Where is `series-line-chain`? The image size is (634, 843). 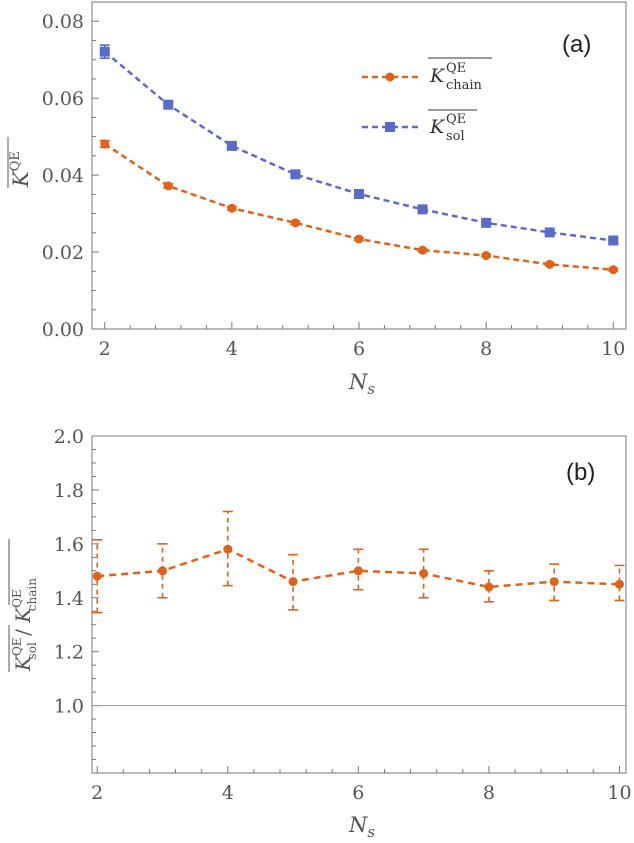 series-line-chain is located at coordinates (359, 207).